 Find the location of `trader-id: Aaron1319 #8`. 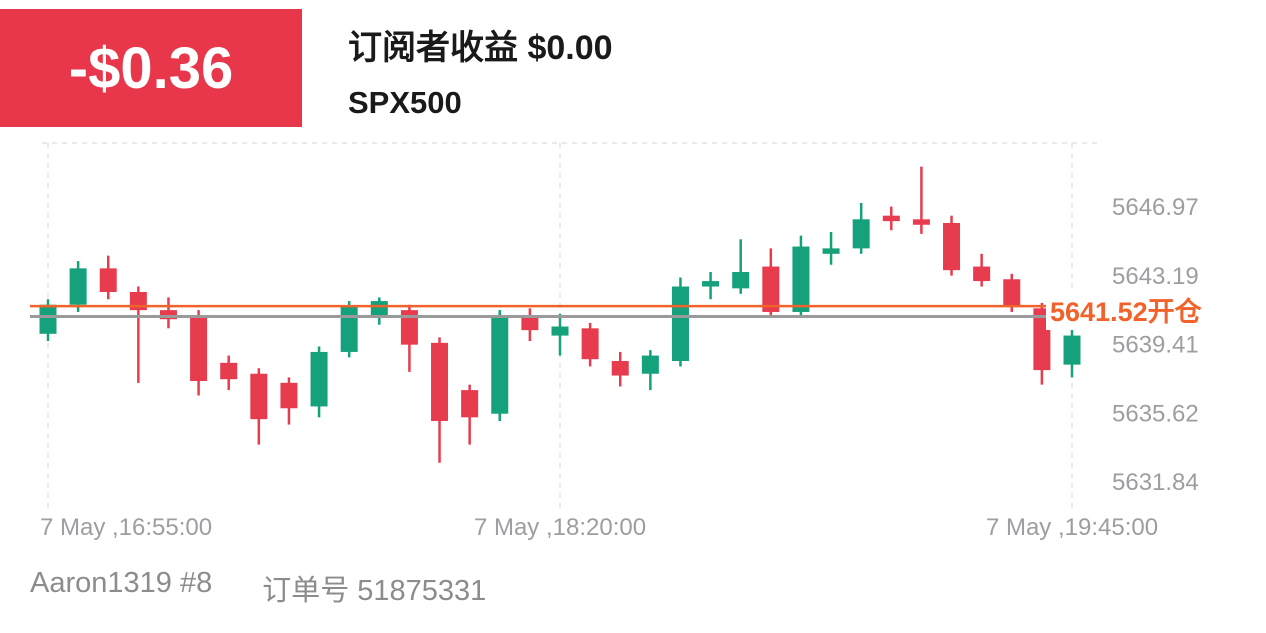

trader-id: Aaron1319 #8 is located at coordinates (121, 583).